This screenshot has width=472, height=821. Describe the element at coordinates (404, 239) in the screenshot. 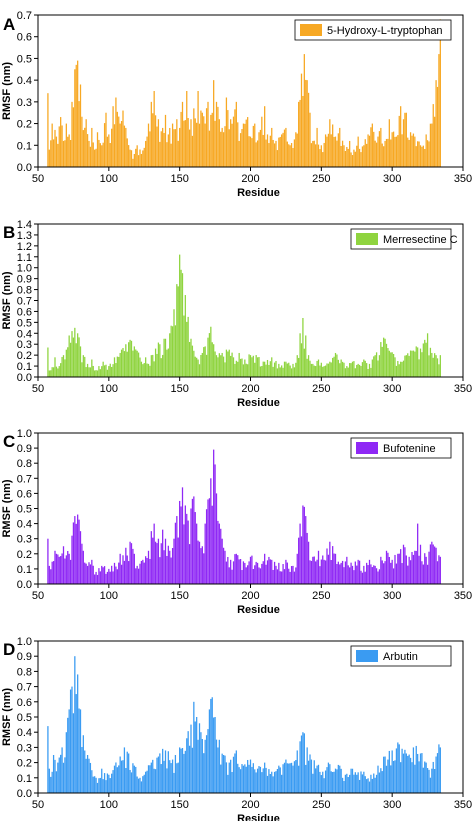

I see `legend: Merresectine C` at that location.